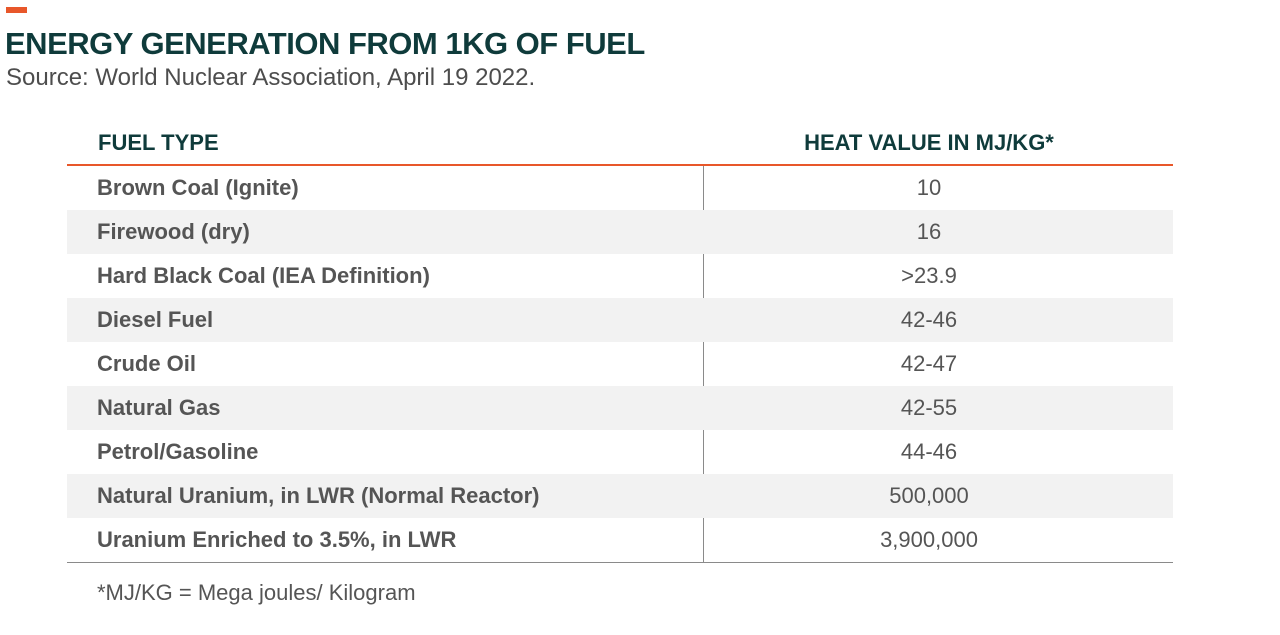 The width and height of the screenshot is (1280, 635). Describe the element at coordinates (929, 275) in the screenshot. I see `heat-value-cell: >23.9` at that location.